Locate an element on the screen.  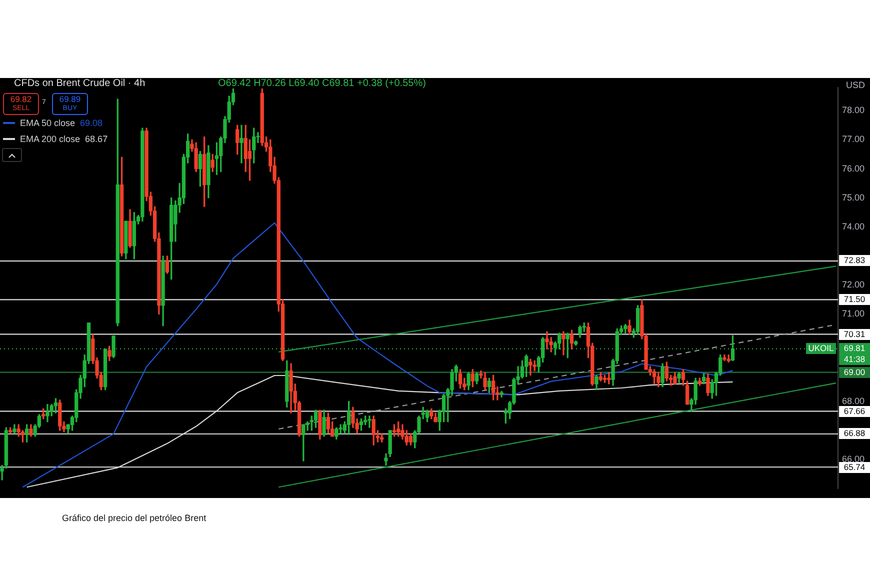
text: USD is located at coordinates (856, 85).